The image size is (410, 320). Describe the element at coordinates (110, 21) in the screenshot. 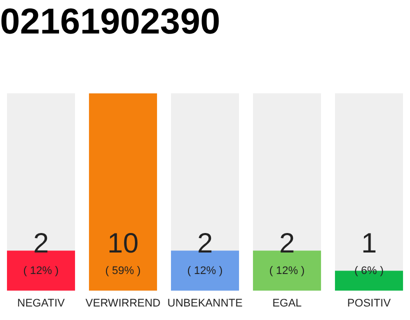

I see `chart-title: 02161902390` at that location.